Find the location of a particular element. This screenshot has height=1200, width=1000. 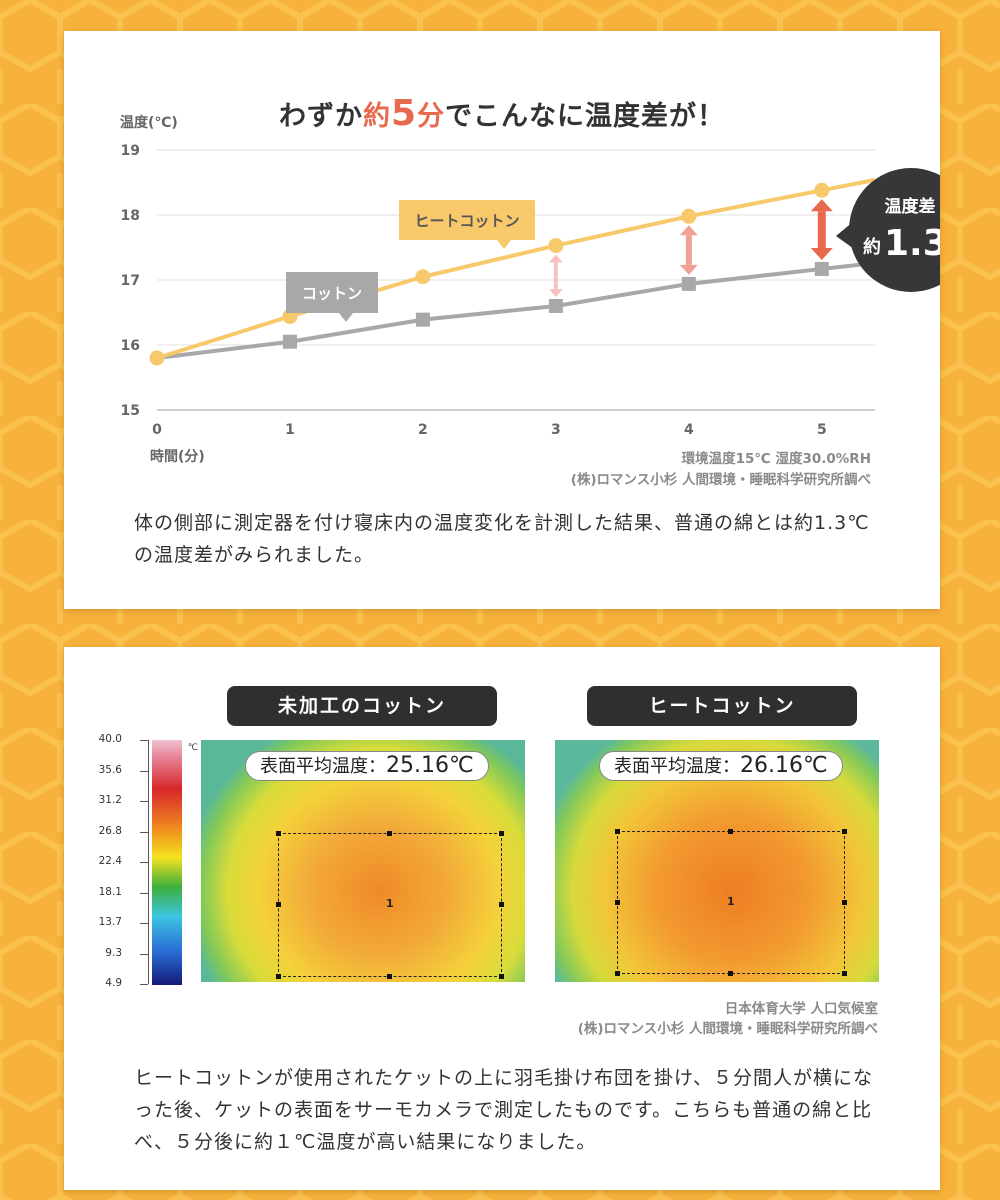

scale-tick-label: 9.3 is located at coordinates (113, 952).